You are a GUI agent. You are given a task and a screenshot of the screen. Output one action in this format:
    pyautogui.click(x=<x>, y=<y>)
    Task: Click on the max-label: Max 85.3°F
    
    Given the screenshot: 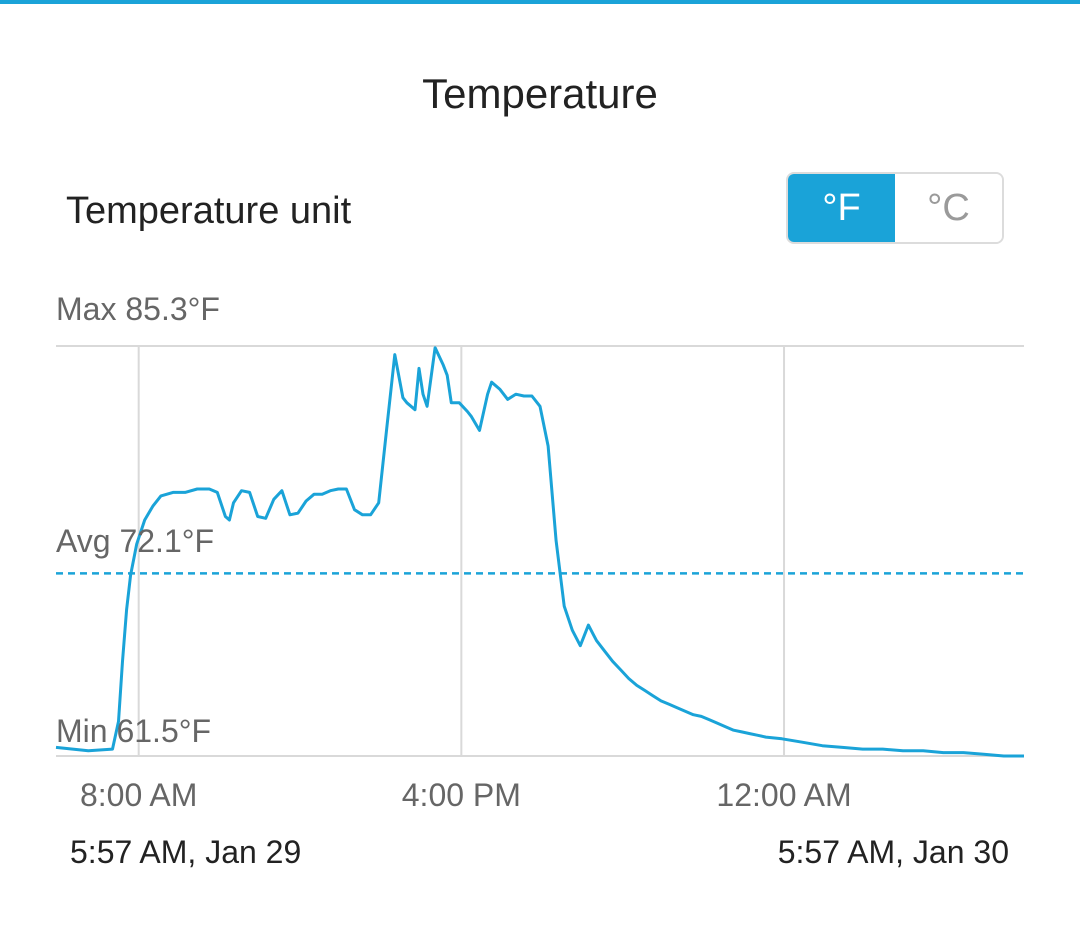 What is the action you would take?
    pyautogui.click(x=138, y=309)
    